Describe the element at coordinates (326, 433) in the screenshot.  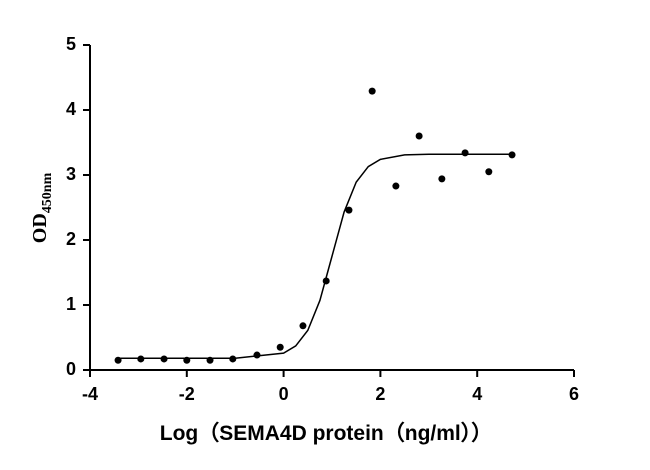
I see `x-axis-label: Log（SEMA4D protein（ng/ml））` at that location.